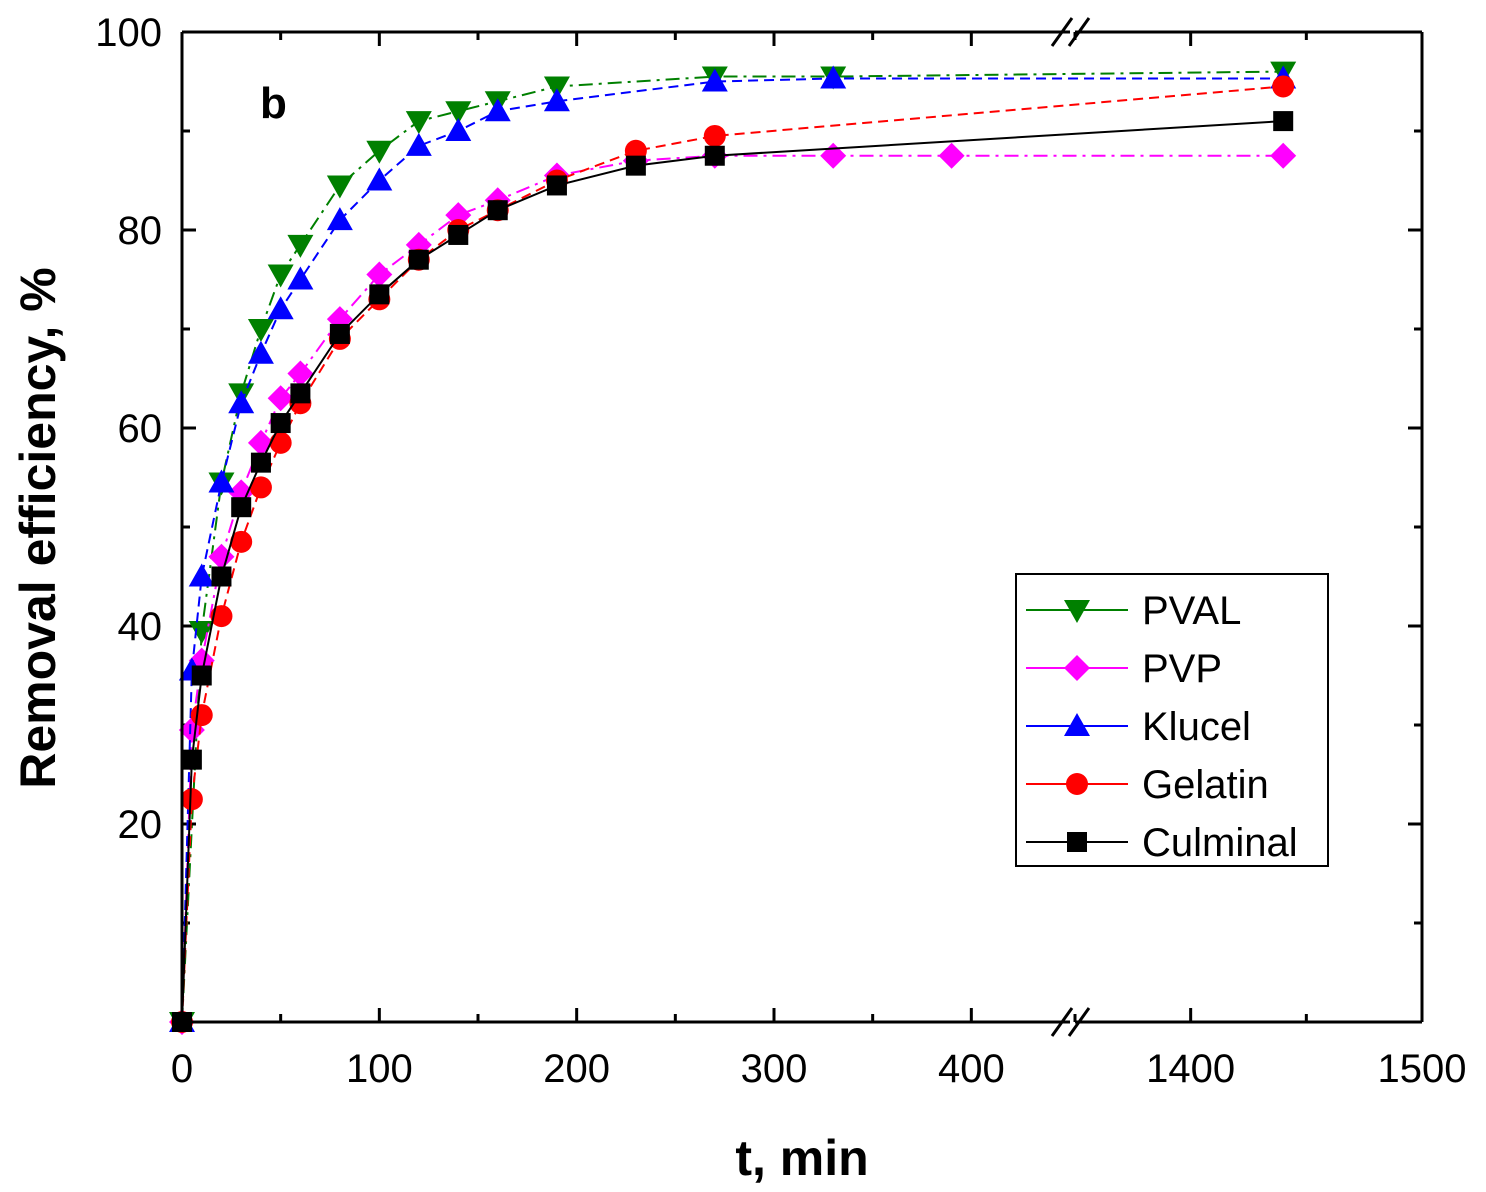 The image size is (1486, 1192). What do you see at coordinates (1190, 1069) in the screenshot?
I see `x-tick-label: 1400` at bounding box center [1190, 1069].